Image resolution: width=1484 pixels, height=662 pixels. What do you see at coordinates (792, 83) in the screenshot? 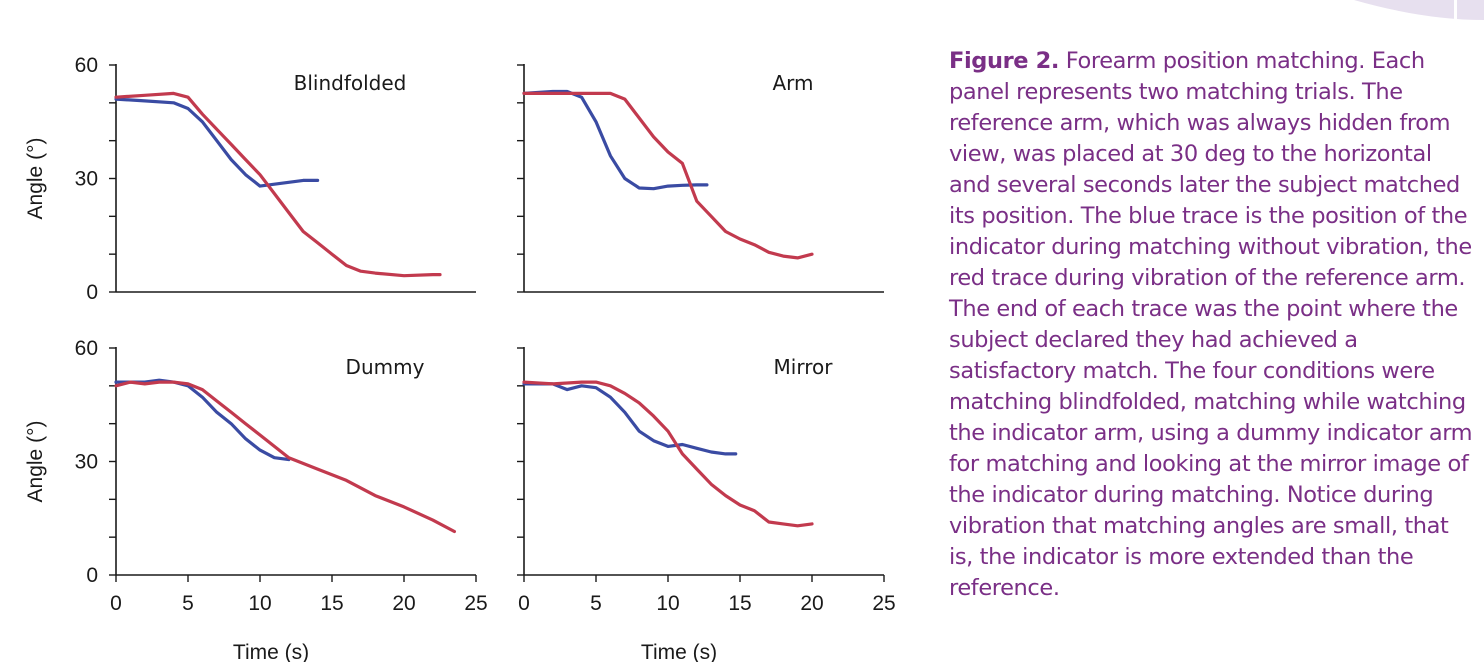
I see `panel-title: Arm` at bounding box center [792, 83].